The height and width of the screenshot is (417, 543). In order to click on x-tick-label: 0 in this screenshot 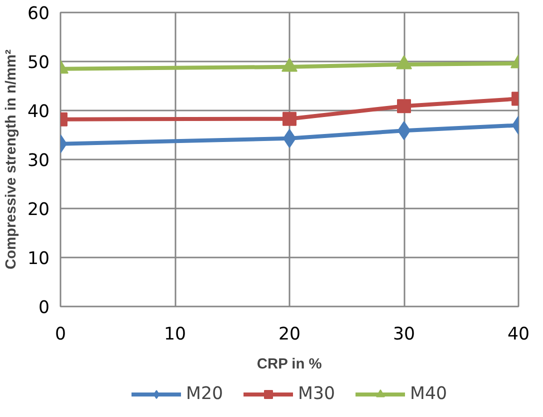, I will do `click(60, 334)`.